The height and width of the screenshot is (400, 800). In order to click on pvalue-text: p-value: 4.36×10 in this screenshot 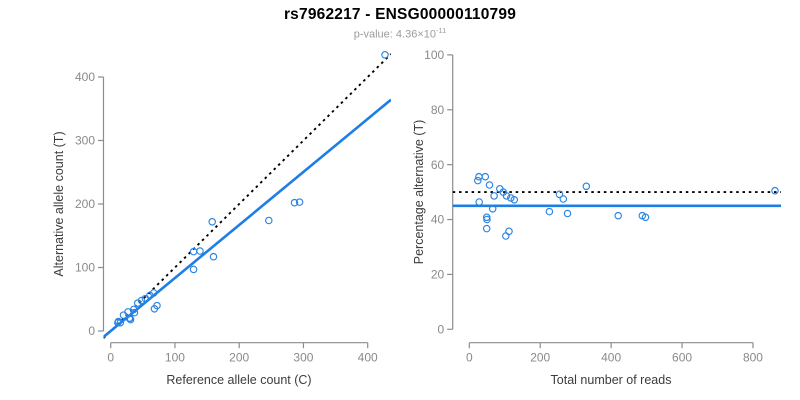, I will do `click(394, 34)`.